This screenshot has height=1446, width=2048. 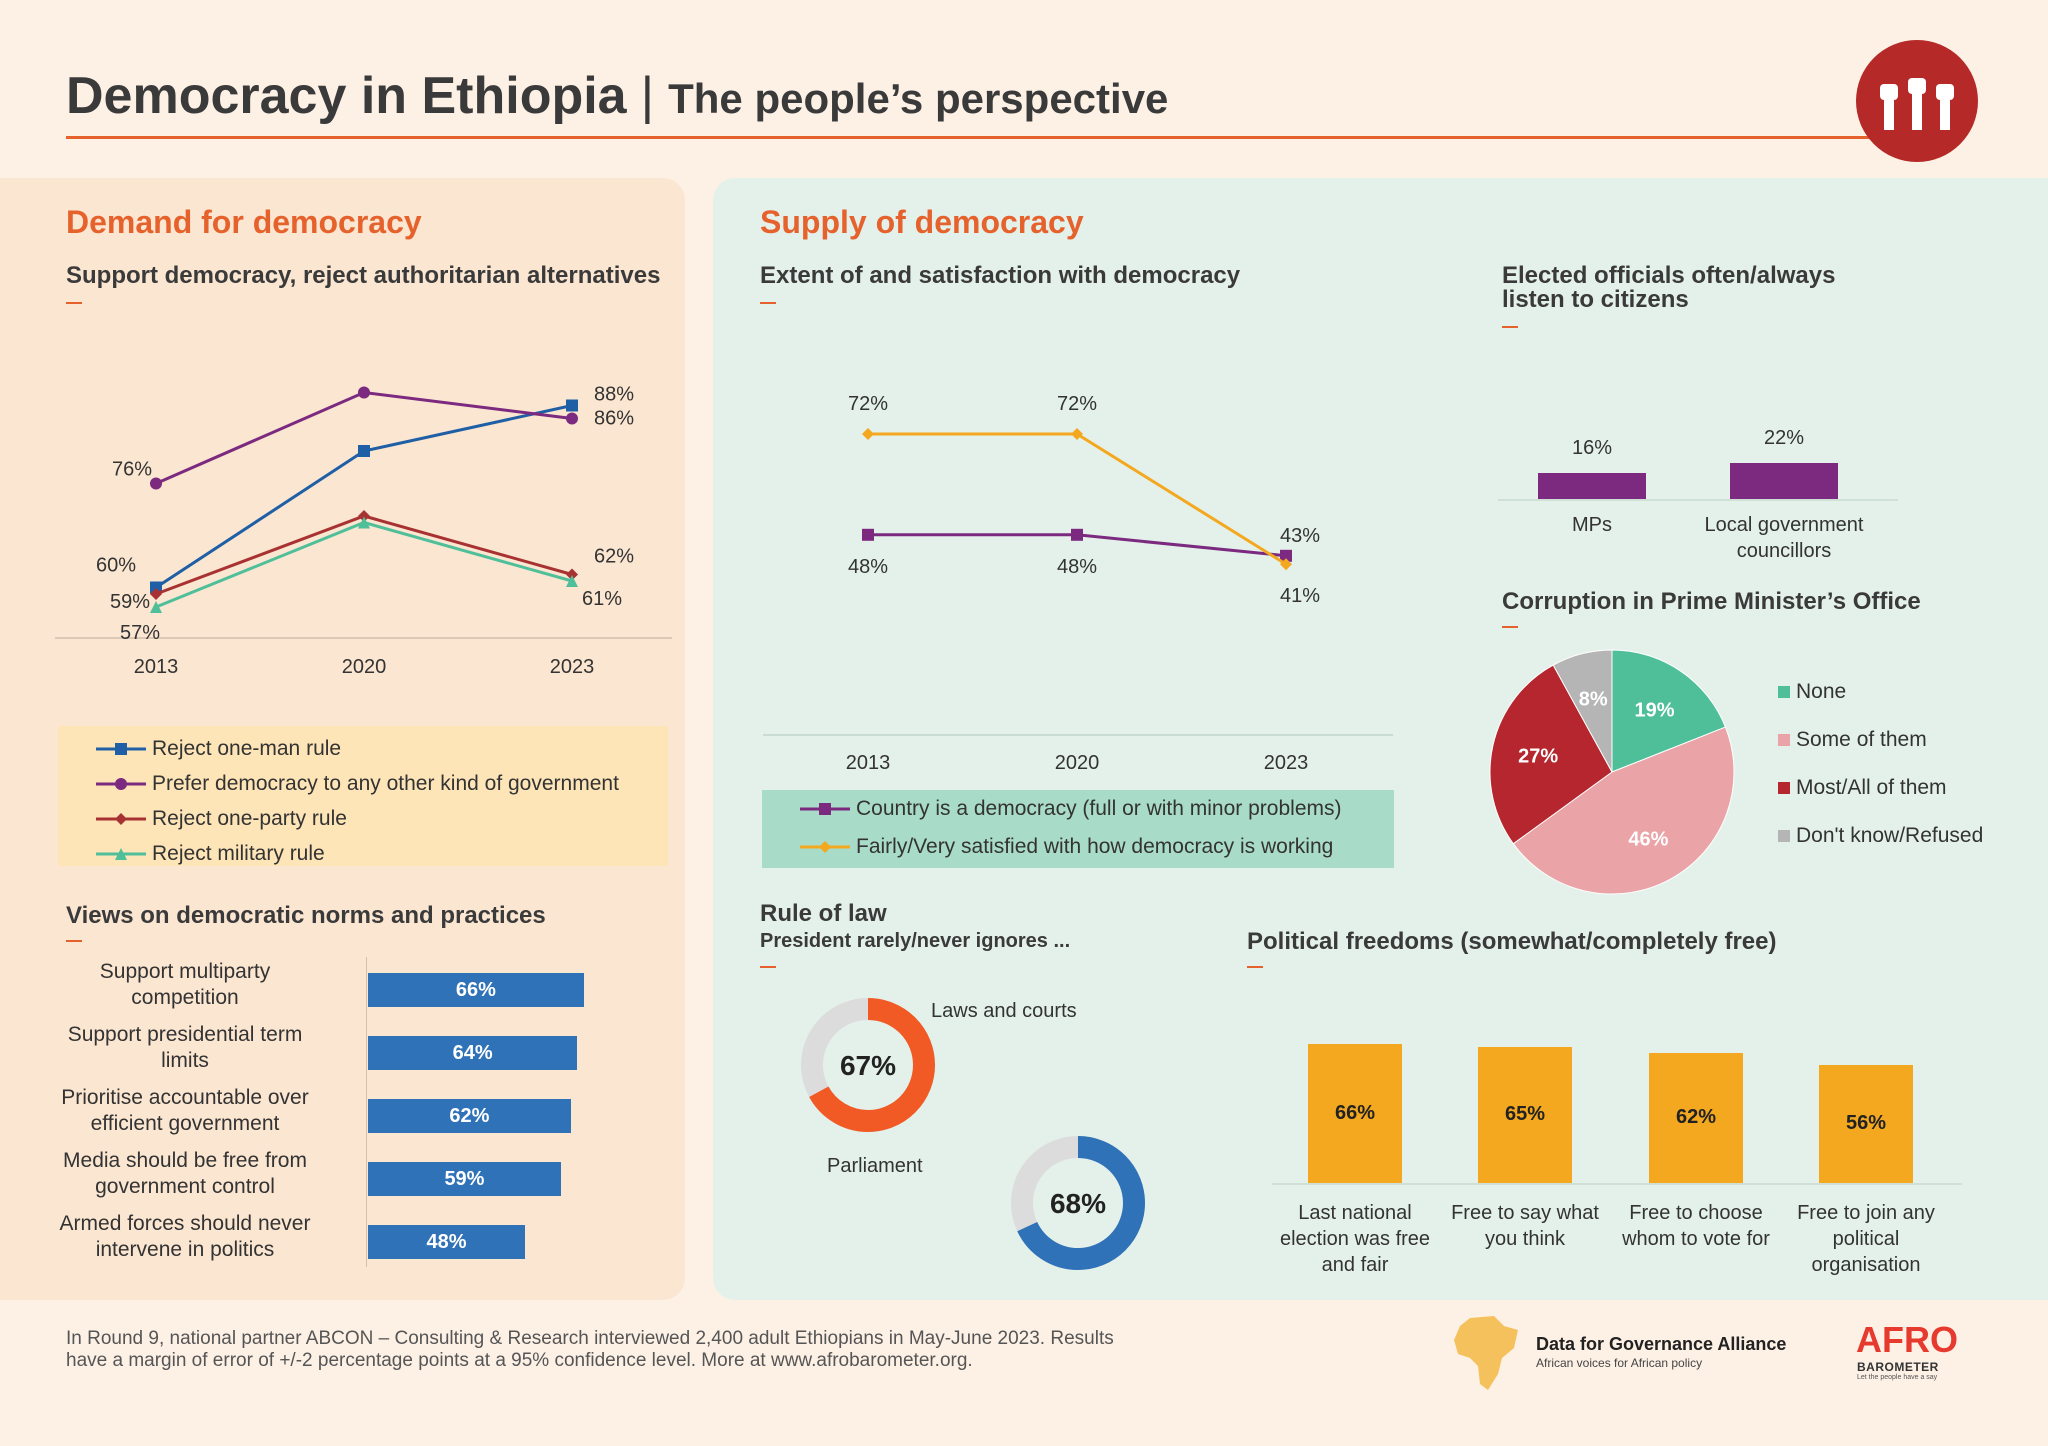 What do you see at coordinates (130, 602) in the screenshot?
I see `data-label: 59%` at bounding box center [130, 602].